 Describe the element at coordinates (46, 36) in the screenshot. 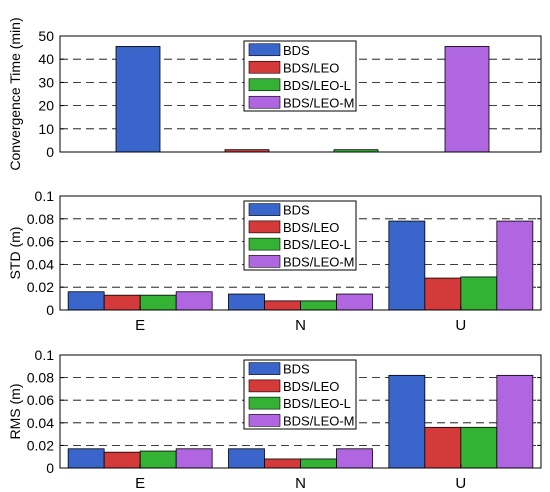

I see `y-tick-label: 50` at that location.